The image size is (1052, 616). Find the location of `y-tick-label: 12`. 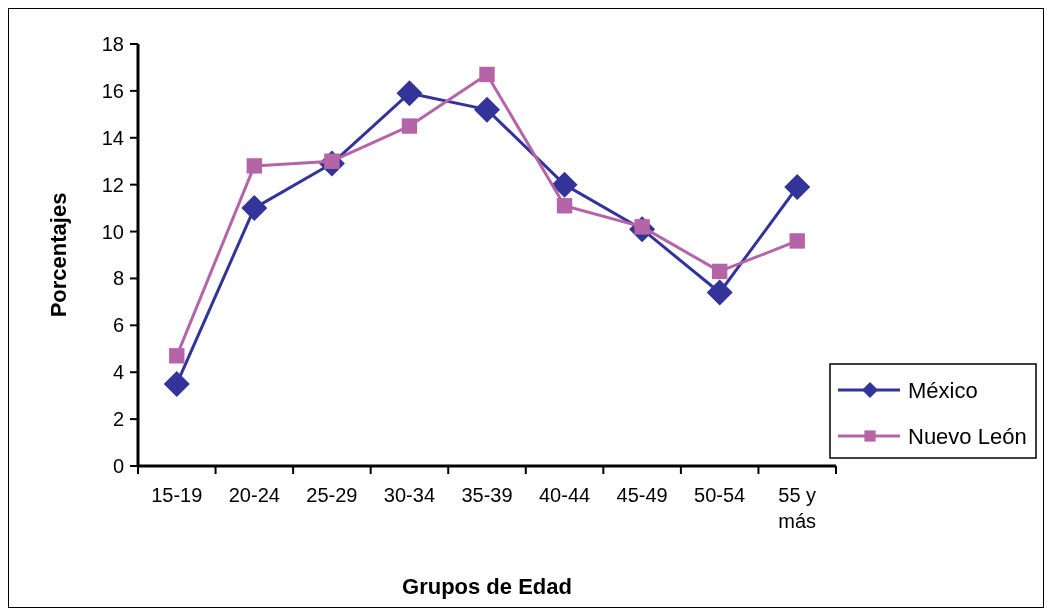

y-tick-label: 12 is located at coordinates (112, 184).